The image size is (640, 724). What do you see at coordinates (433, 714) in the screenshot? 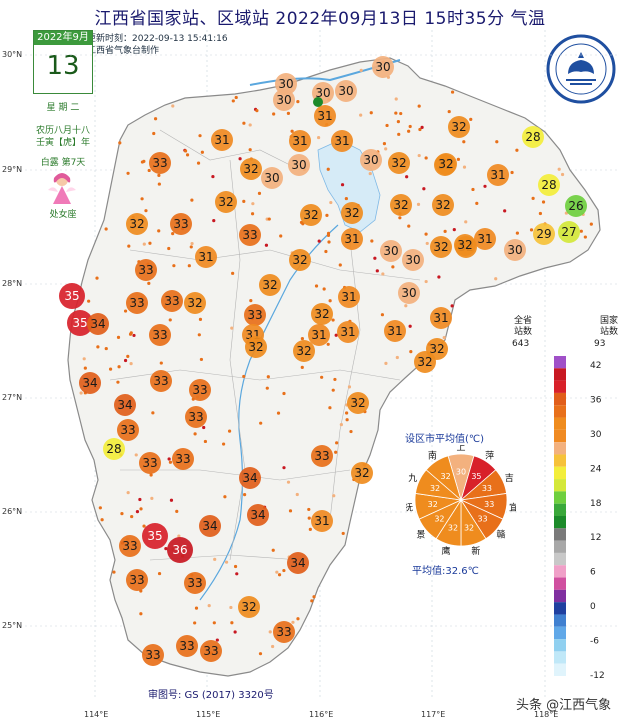
I see `lon-tick: 117°E` at bounding box center [433, 714].